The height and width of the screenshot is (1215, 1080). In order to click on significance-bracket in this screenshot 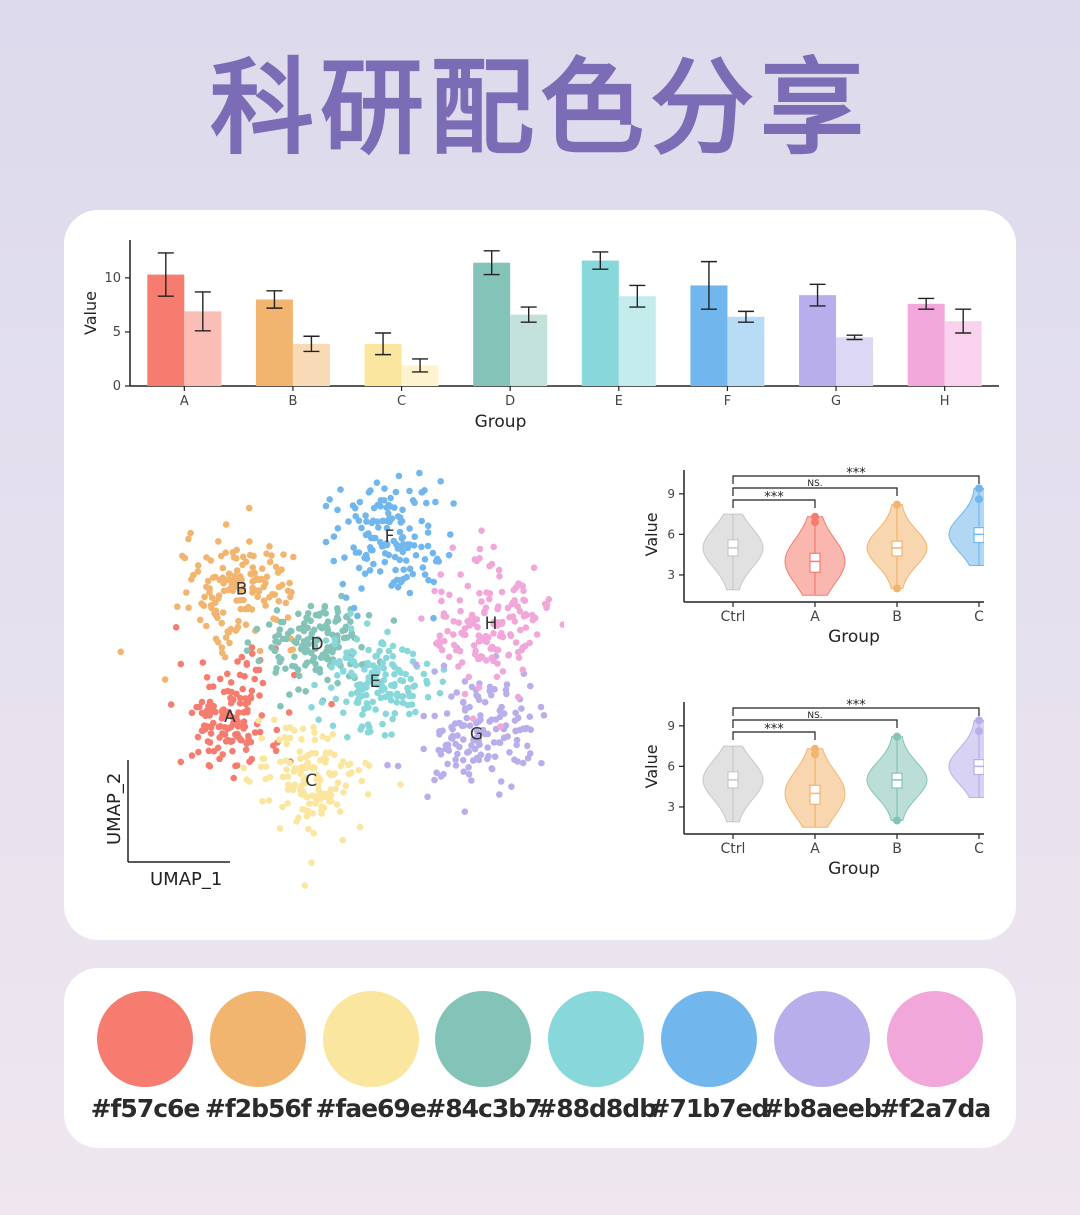, I will do `click(856, 479)`.